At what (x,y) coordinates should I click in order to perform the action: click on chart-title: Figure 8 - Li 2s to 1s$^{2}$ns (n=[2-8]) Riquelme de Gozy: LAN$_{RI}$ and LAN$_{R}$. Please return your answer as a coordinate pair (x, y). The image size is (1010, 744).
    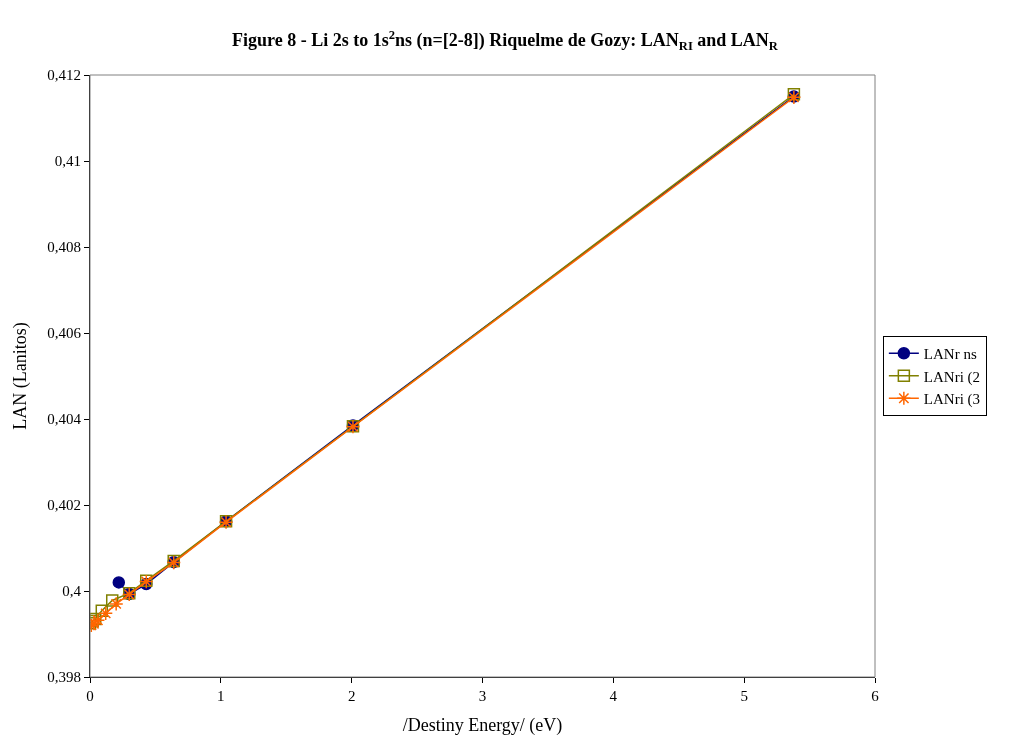
    Looking at the image, I should click on (505, 40).